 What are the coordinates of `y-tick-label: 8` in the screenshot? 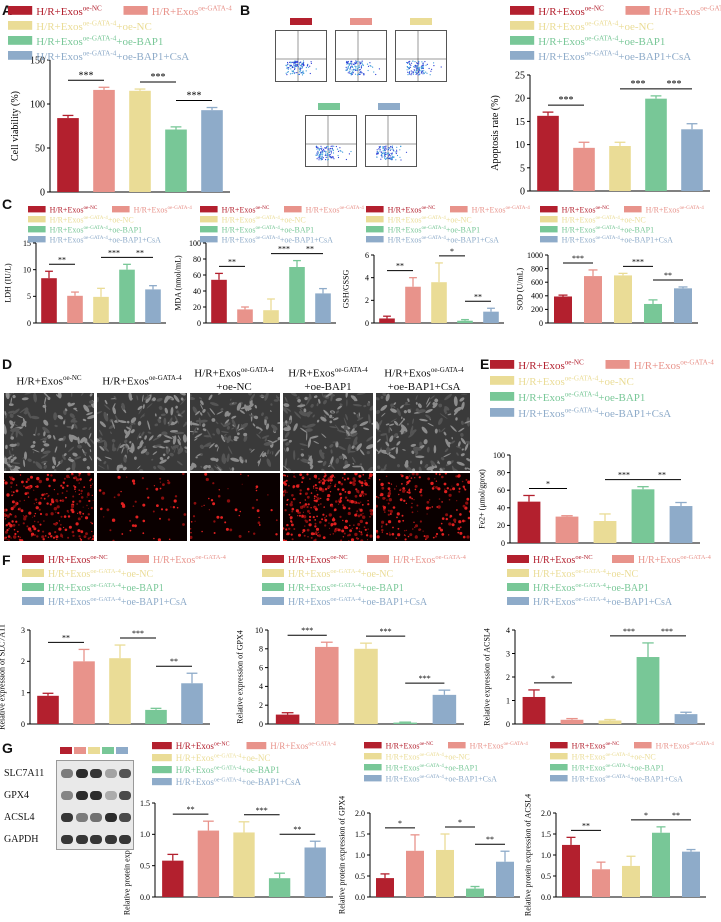 It's located at (261, 649).